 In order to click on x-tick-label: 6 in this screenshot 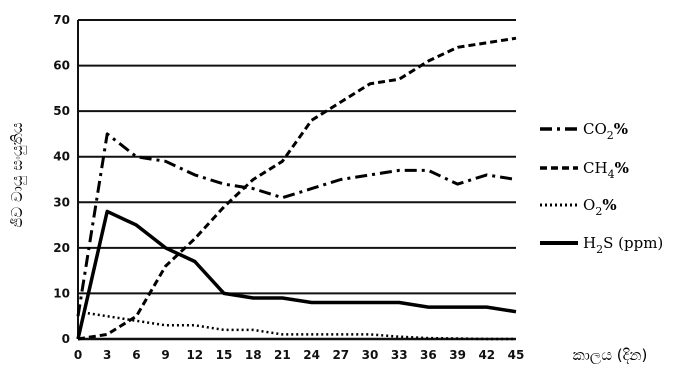, I will do `click(136, 355)`.